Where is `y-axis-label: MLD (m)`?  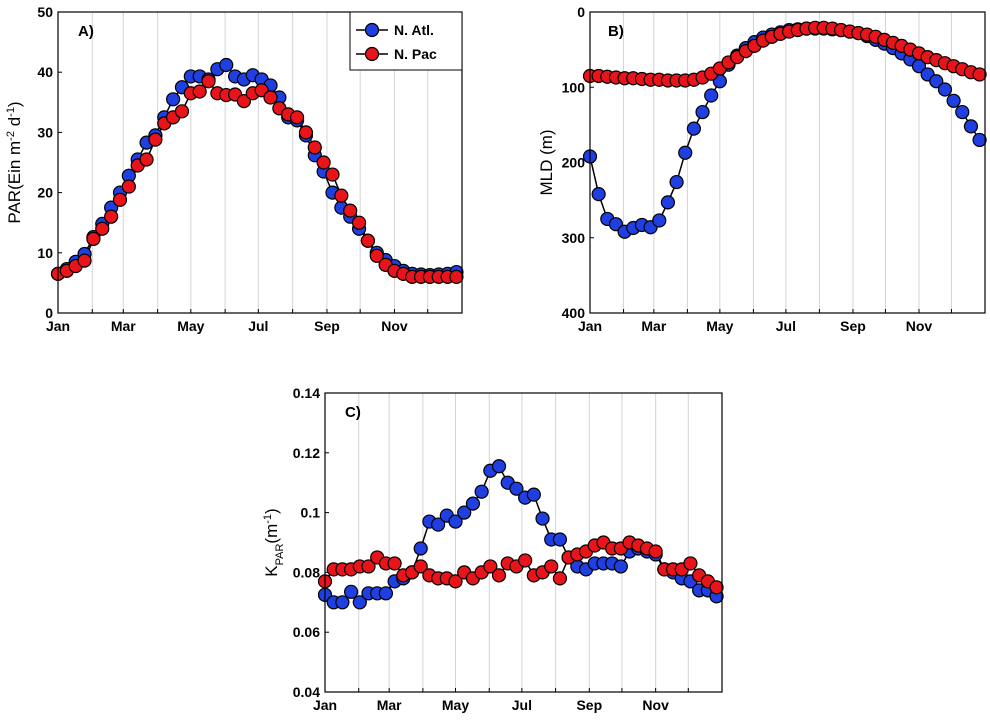
y-axis-label: MLD (m) is located at coordinates (546, 162).